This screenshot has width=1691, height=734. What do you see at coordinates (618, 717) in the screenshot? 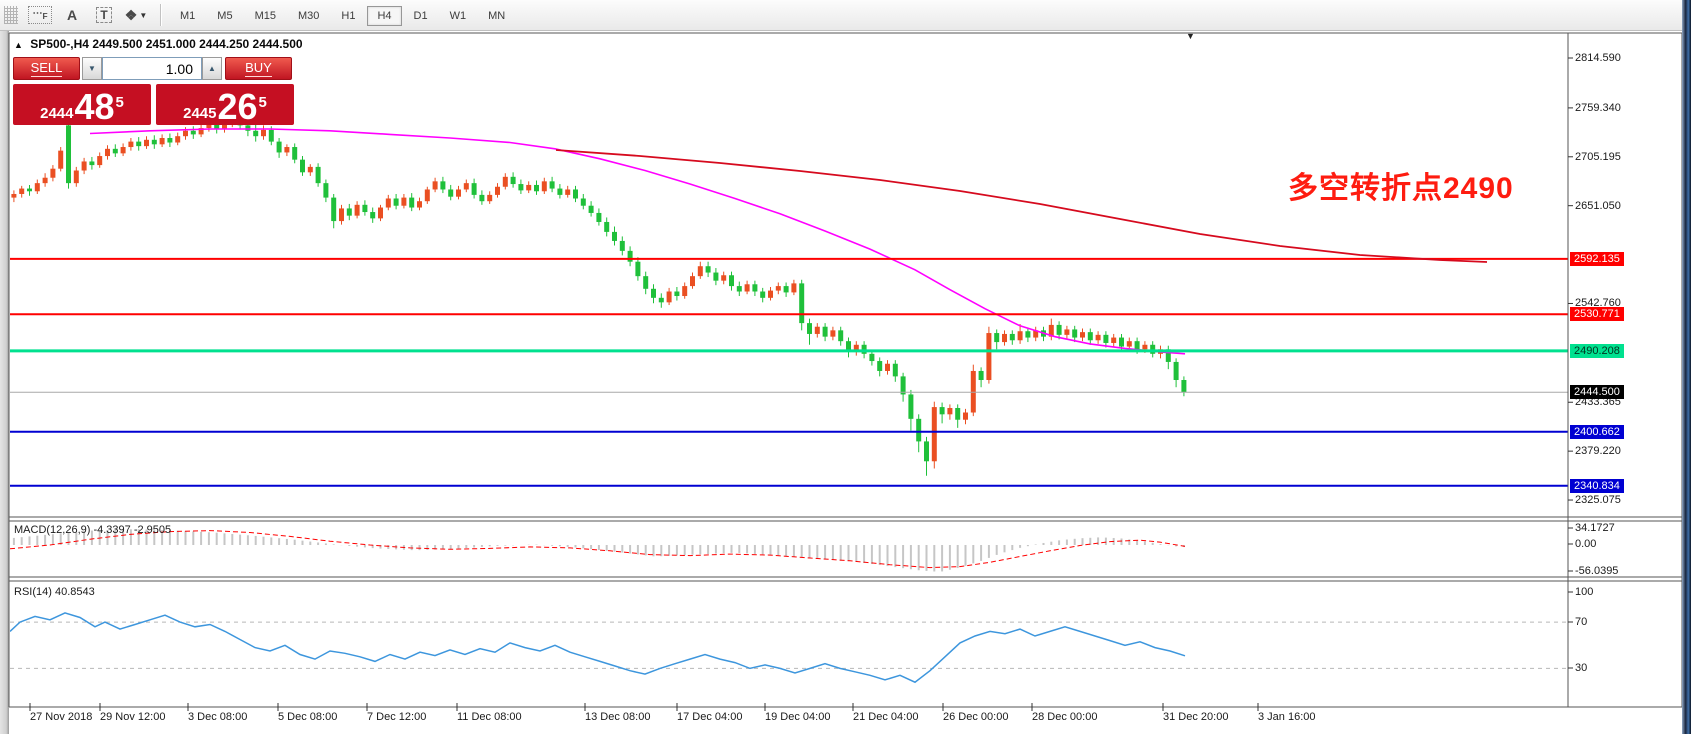
I see `time-axis-label: 13 Dec 08:00` at bounding box center [618, 717].